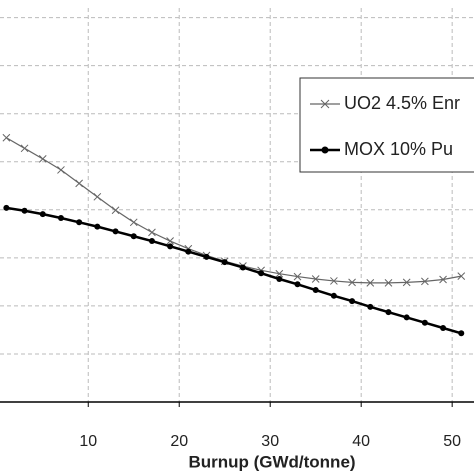 The width and height of the screenshot is (474, 474). I want to click on x-tick-label: 30, so click(270, 441).